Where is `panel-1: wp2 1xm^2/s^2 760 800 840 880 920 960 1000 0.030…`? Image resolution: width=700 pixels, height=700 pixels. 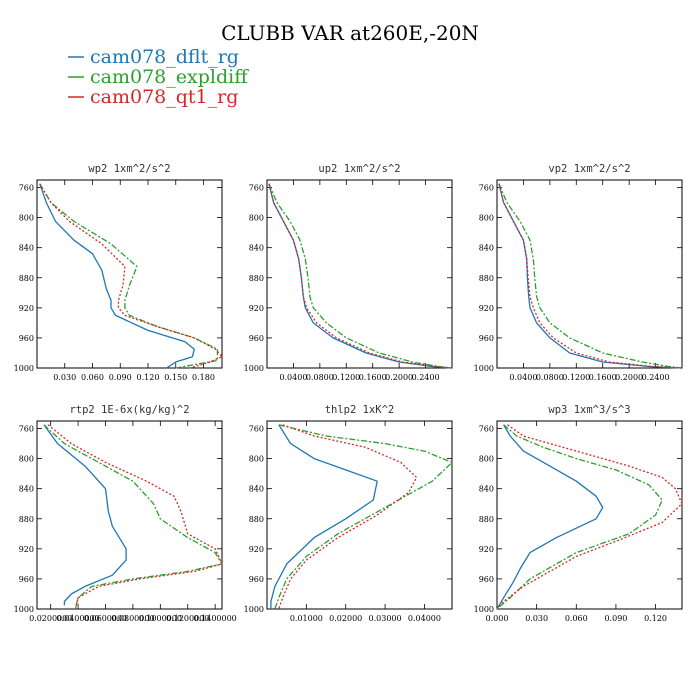 panel-1: wp2 1xm^2/s^2 760 800 840 880 920 960 1000 0.030… is located at coordinates (118, 272).